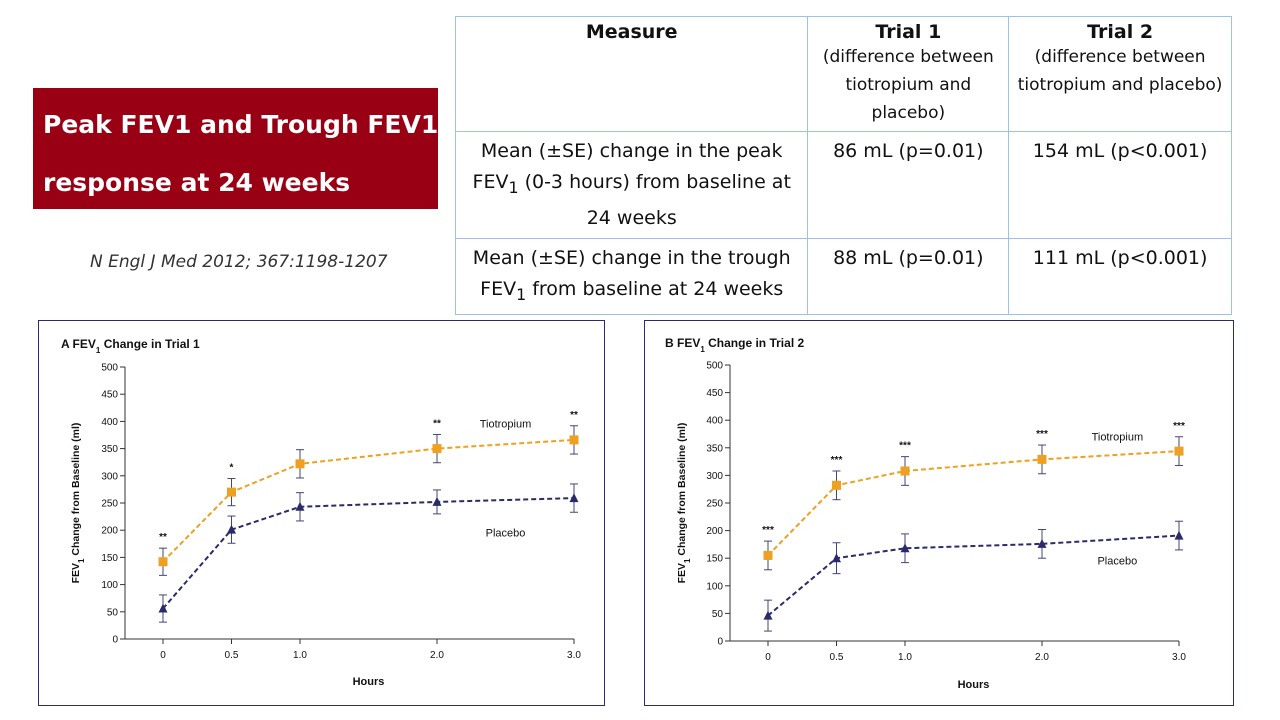 The image size is (1280, 720). I want to click on x-tick-label: 0, so click(768, 657).